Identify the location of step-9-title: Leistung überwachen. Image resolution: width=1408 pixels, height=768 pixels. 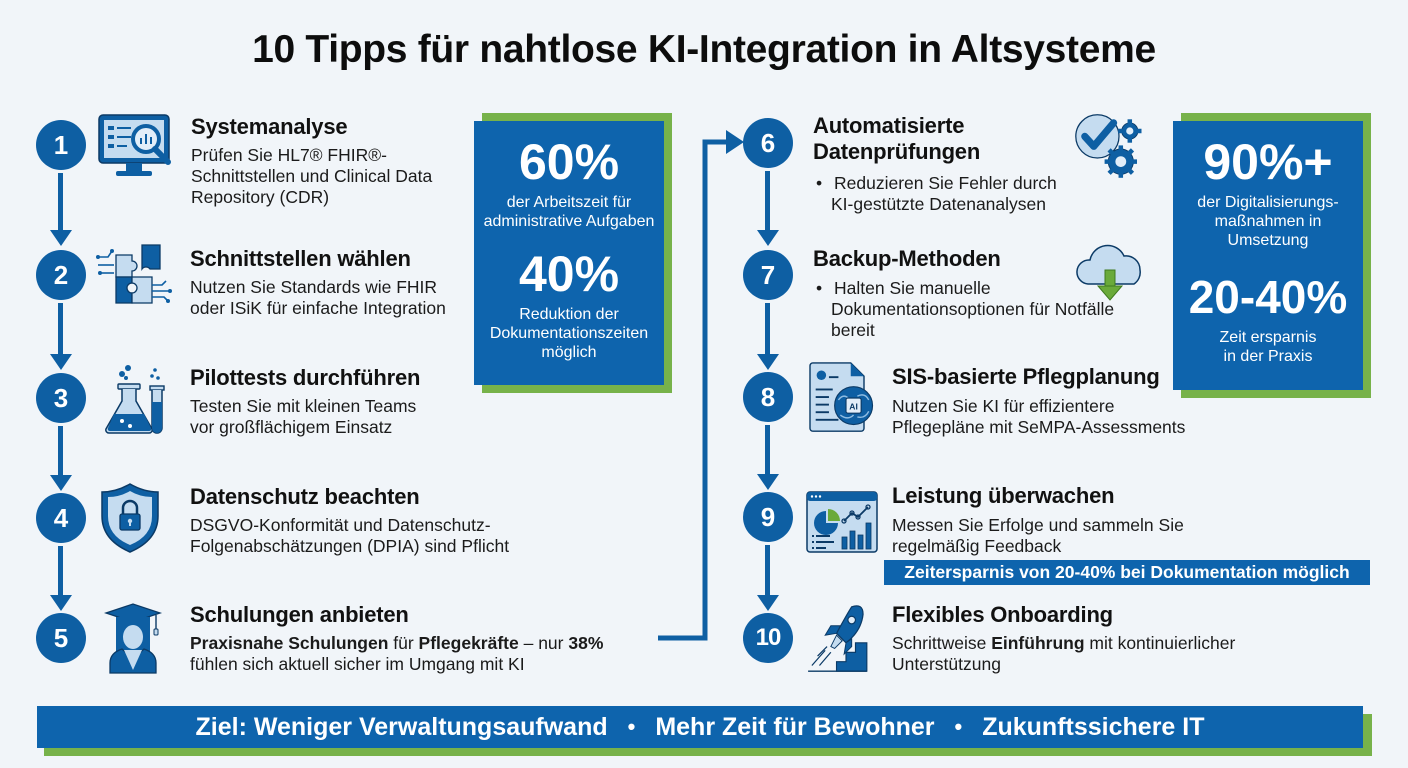
(1003, 495).